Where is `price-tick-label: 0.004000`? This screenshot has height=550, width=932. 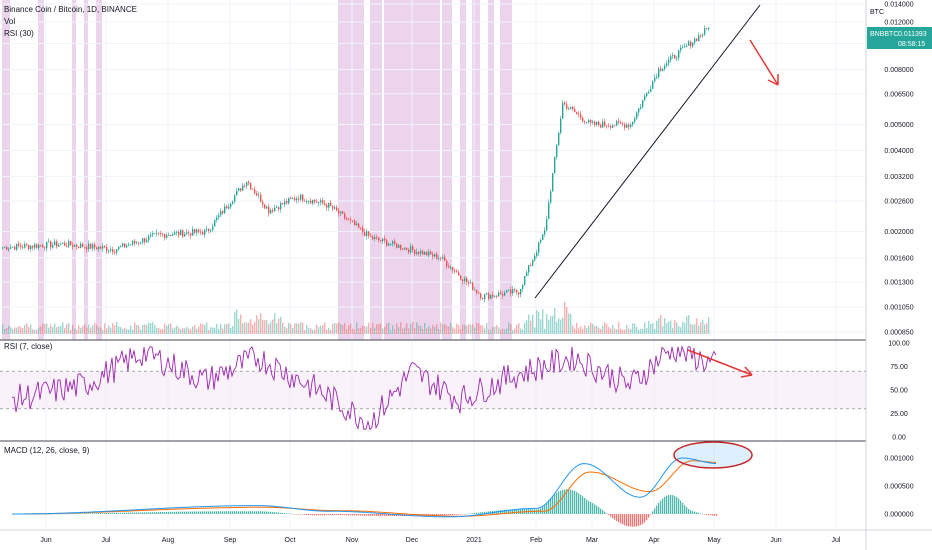
price-tick-label: 0.004000 is located at coordinates (898, 151).